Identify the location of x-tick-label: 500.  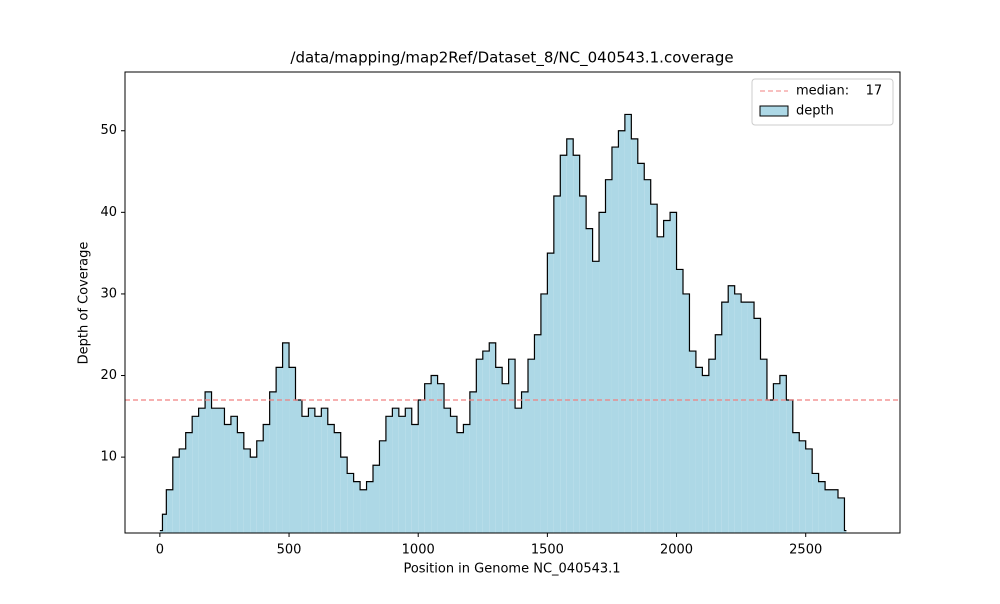
(289, 550).